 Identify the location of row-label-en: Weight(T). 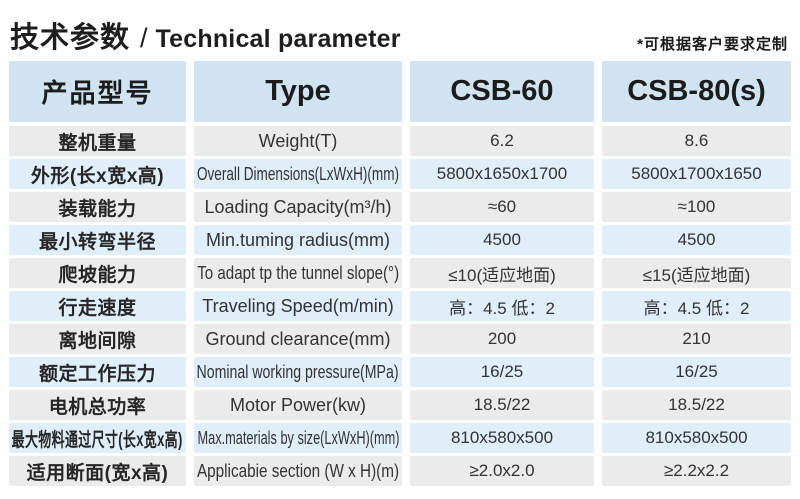
(298, 141).